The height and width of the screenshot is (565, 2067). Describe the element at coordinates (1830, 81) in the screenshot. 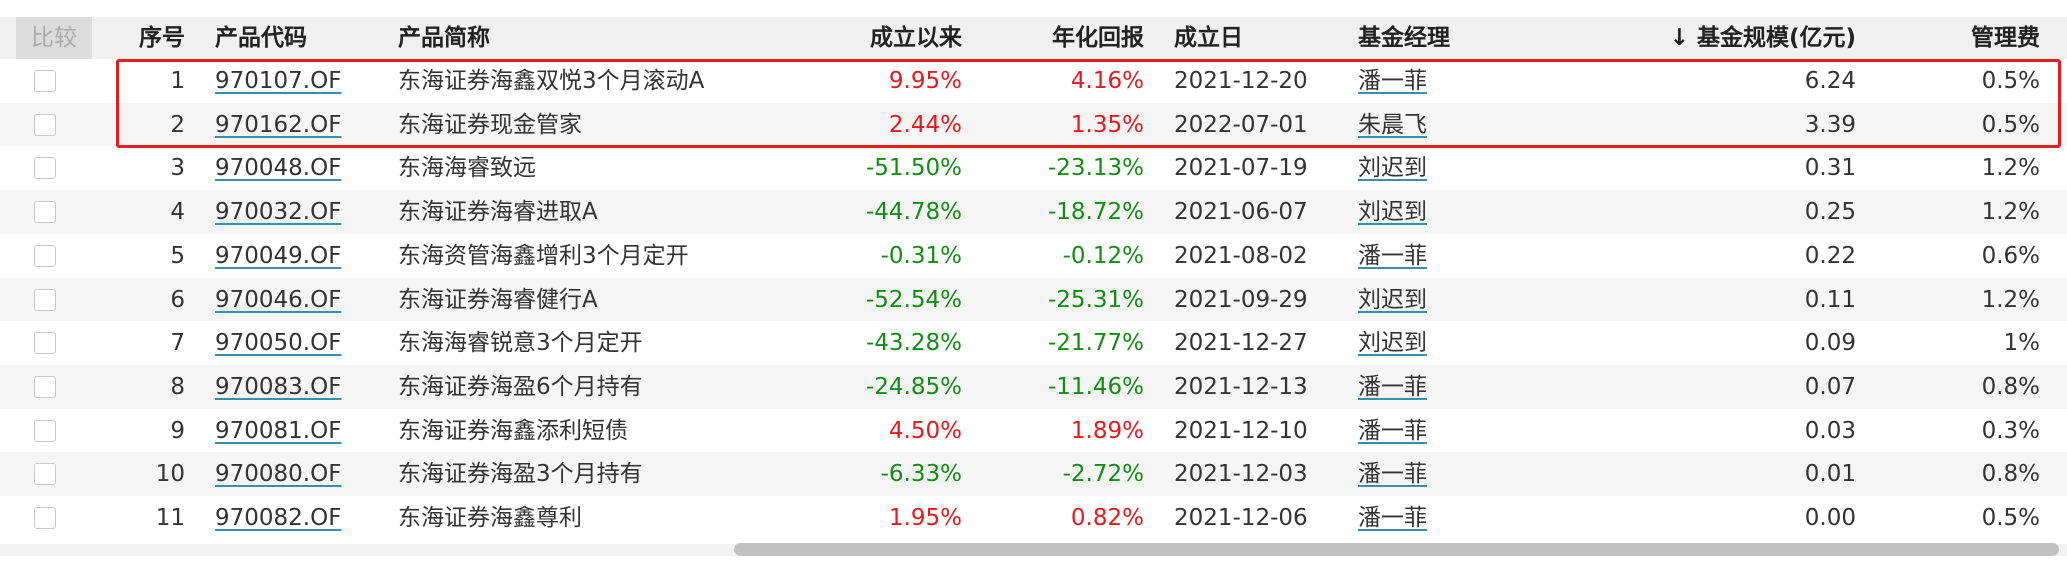

I see `cell: 6.24` at that location.